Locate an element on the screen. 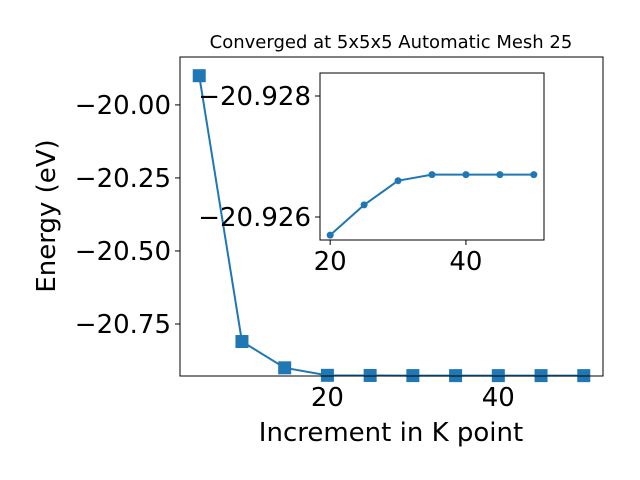 This screenshot has height=480, width=640. inset-x-tick-label: 20 is located at coordinates (330, 262).